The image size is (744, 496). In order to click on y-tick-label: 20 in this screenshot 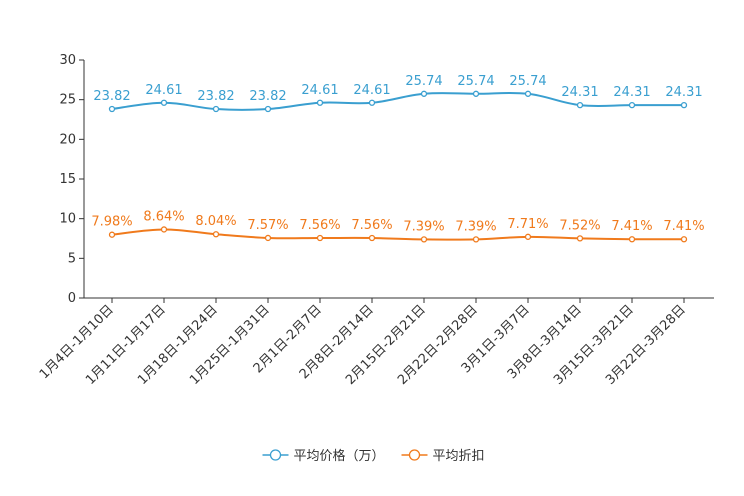, I will do `click(67, 139)`.